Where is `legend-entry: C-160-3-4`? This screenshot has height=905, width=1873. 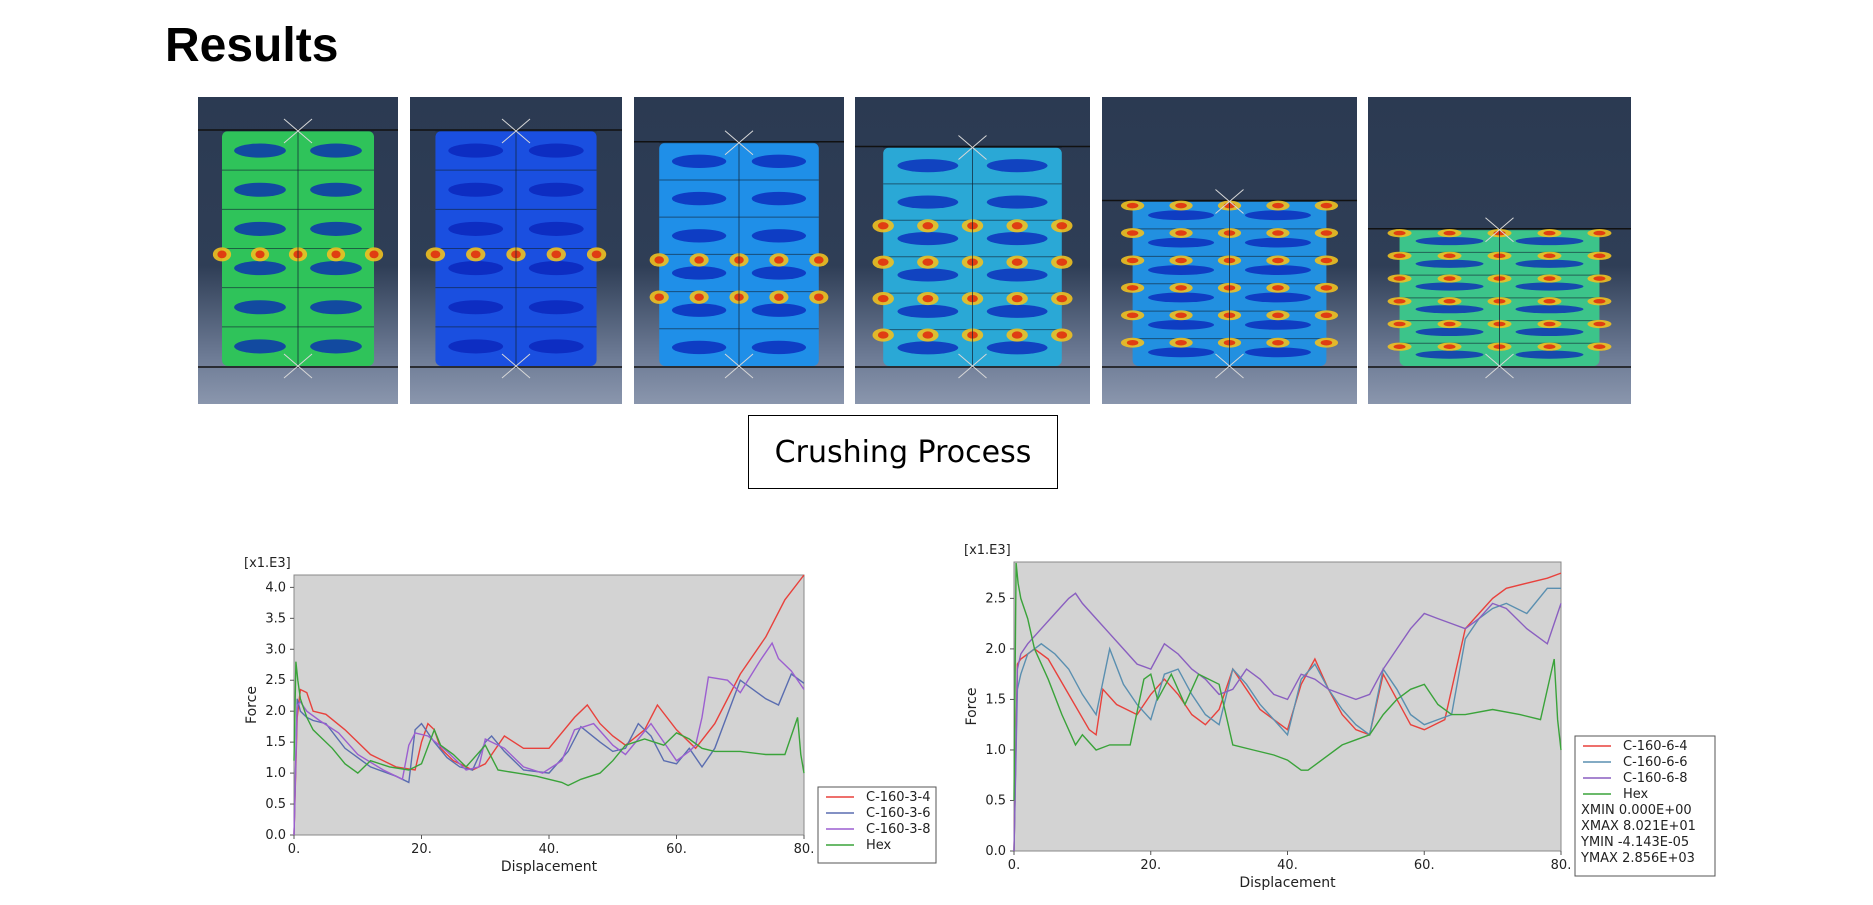
legend-entry: C-160-3-4 is located at coordinates (898, 797).